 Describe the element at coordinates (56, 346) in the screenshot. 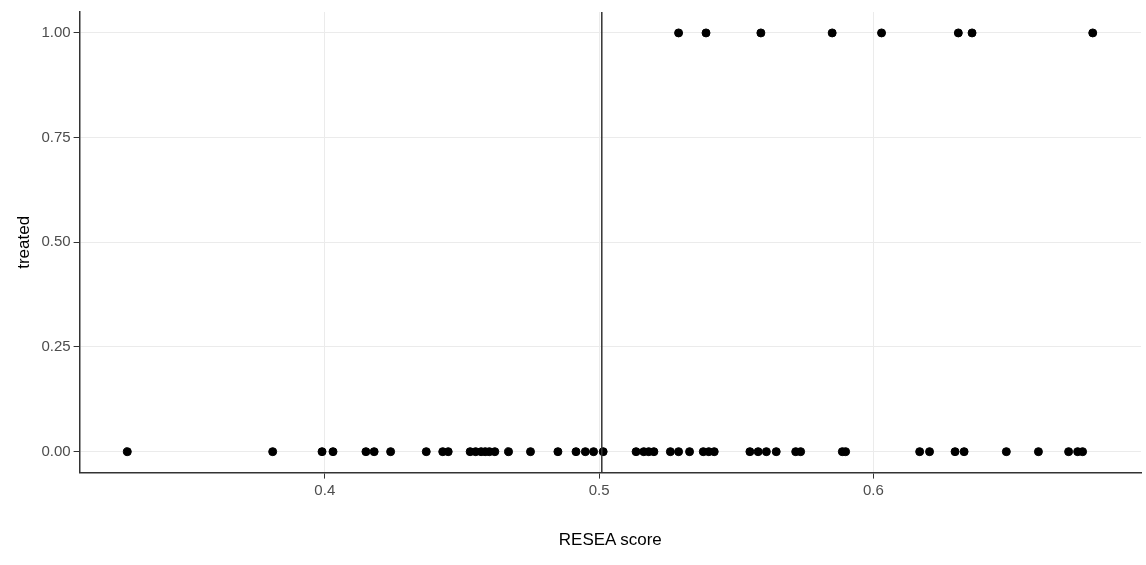

I see `y-tick-label: 0.25` at that location.